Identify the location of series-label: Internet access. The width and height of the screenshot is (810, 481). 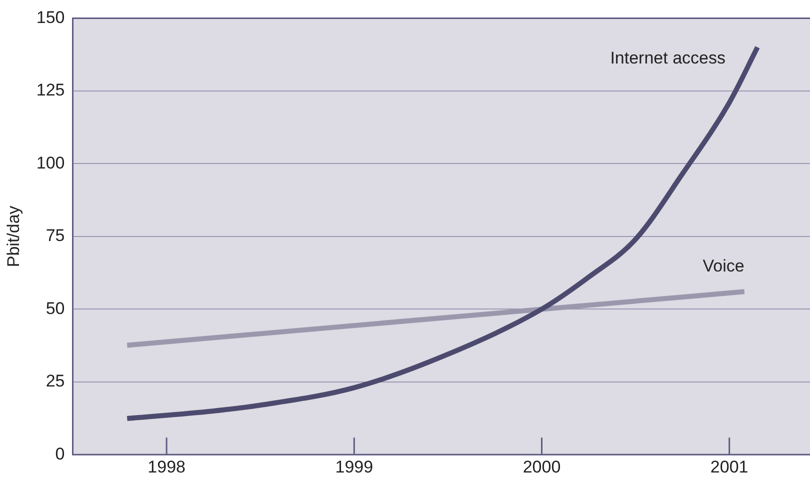
(668, 58).